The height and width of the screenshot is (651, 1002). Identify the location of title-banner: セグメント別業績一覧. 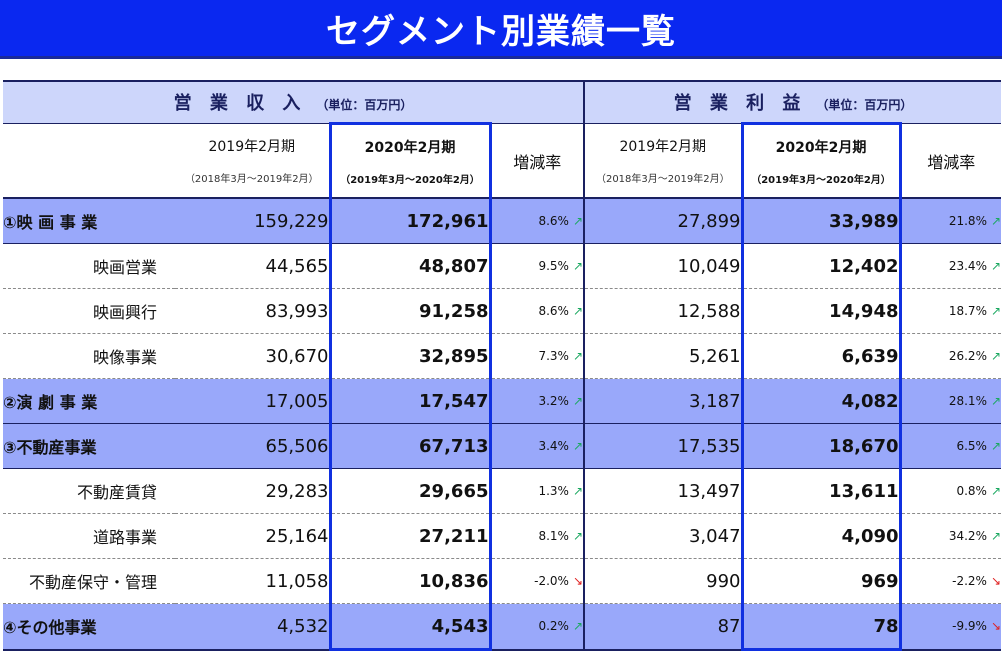
(501, 29).